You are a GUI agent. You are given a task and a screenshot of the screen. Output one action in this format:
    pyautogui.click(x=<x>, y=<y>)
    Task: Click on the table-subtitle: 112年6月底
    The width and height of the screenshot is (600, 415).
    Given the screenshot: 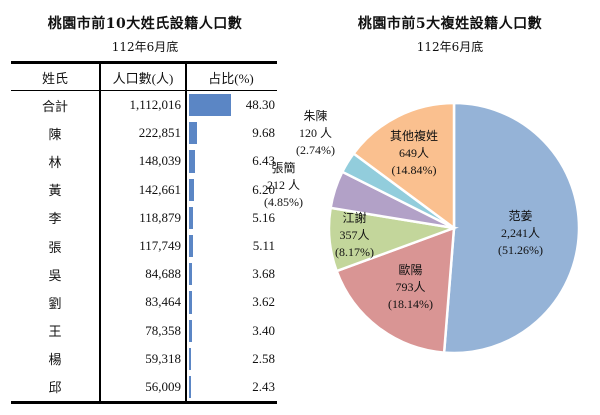 What is the action you would take?
    pyautogui.click(x=145, y=47)
    